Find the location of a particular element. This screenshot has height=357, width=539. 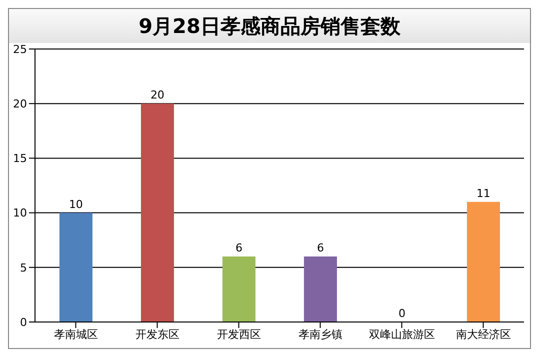

x-tick-label: 开发西区 is located at coordinates (238, 334).